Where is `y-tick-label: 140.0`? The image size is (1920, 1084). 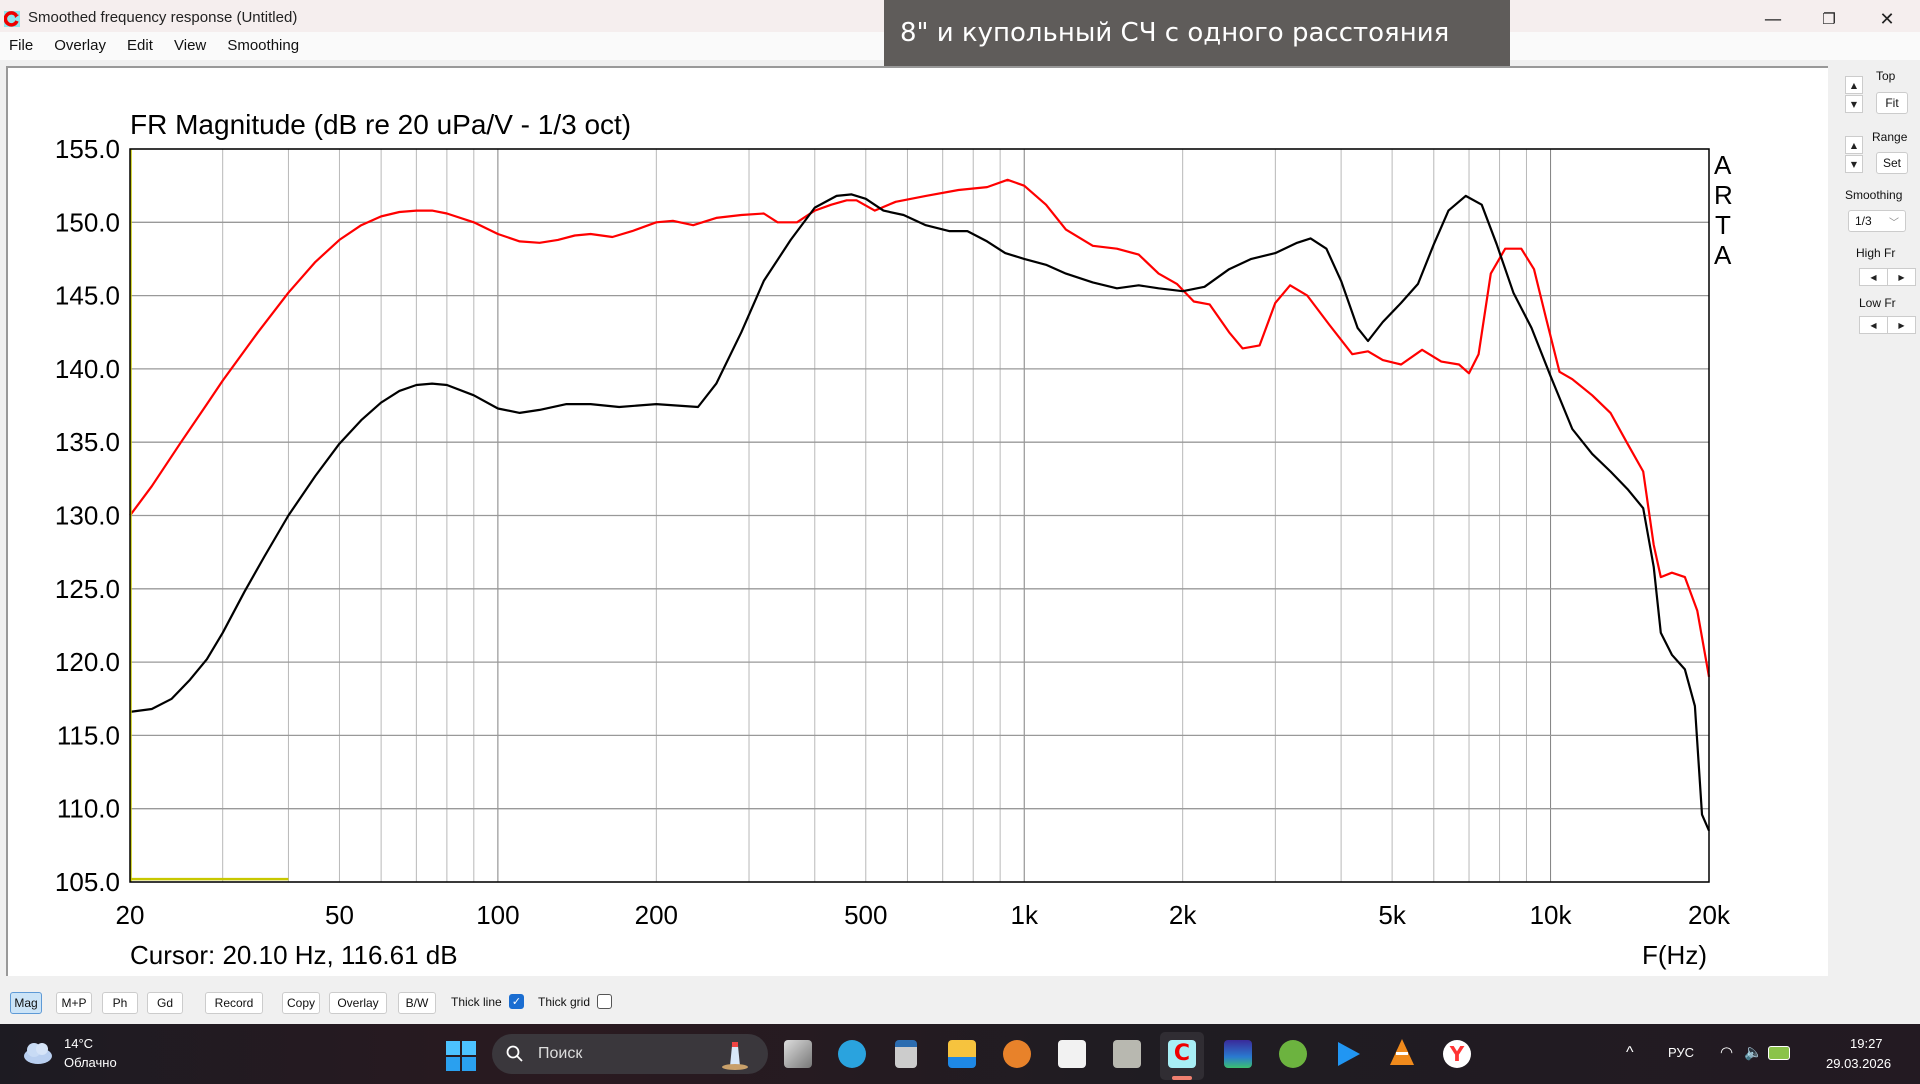
y-tick-label: 140.0 is located at coordinates (87, 369).